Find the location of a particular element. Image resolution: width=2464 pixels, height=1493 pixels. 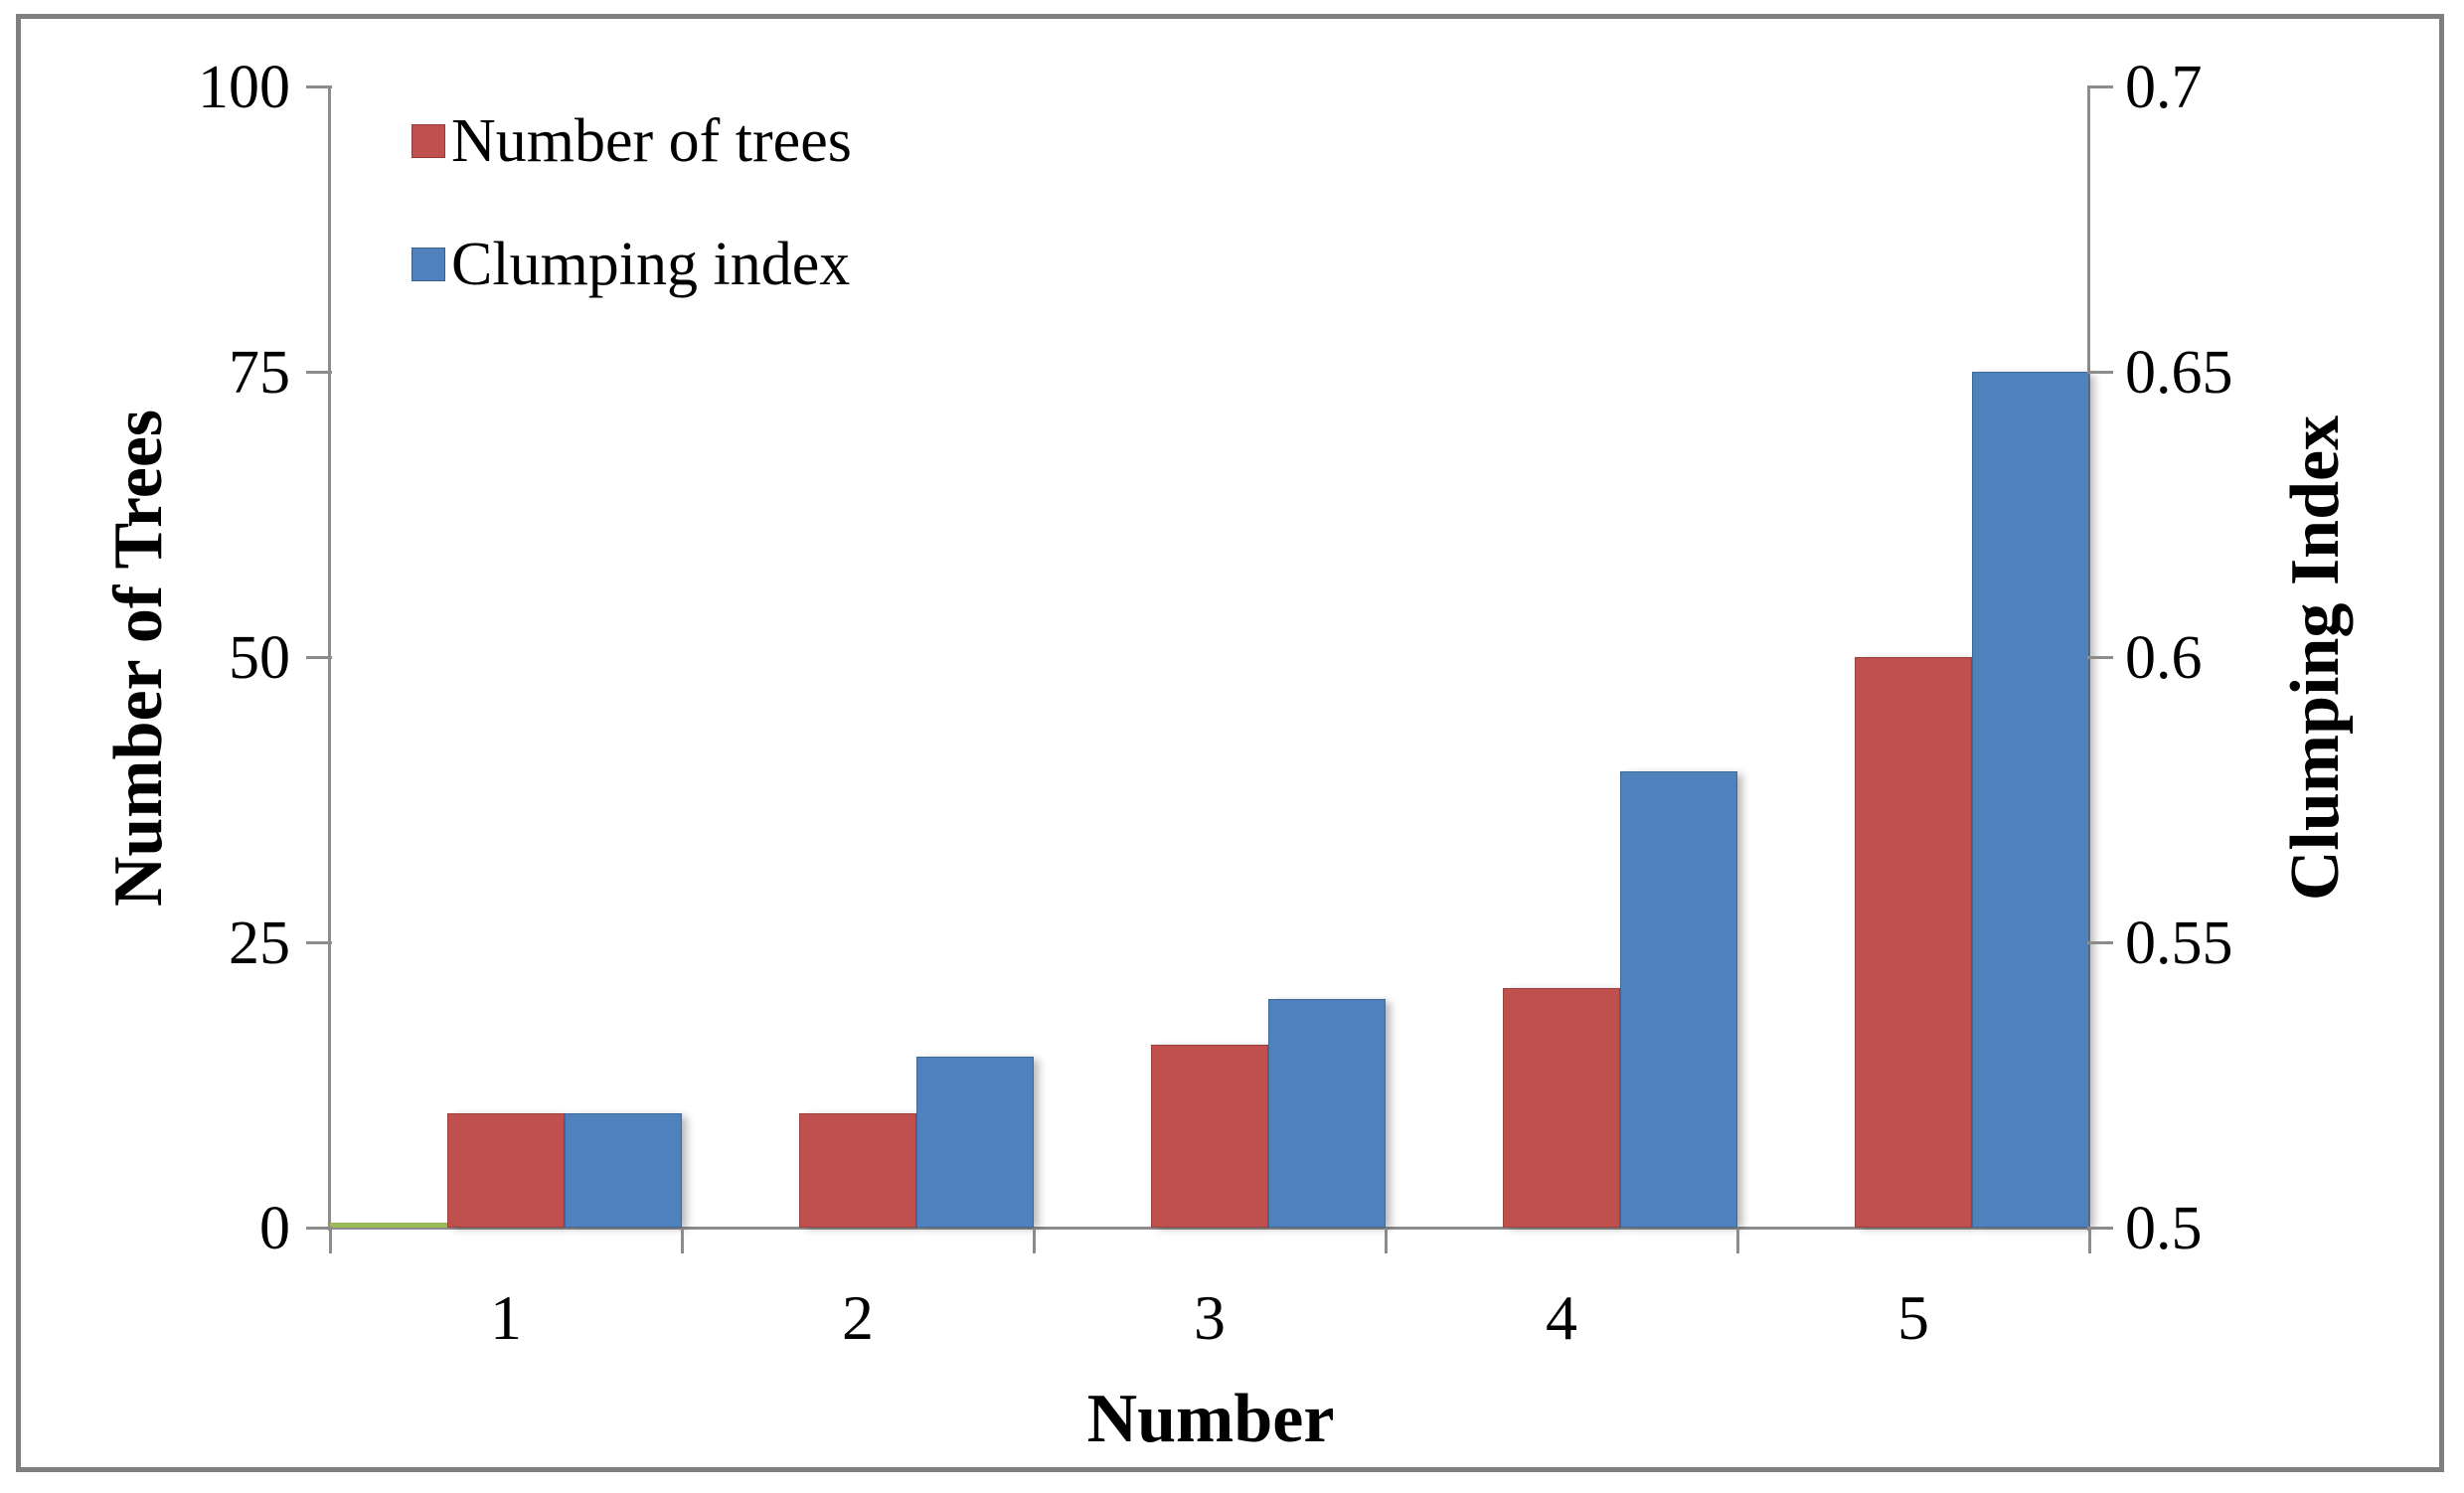

x-axis-tick-label: 1 is located at coordinates (506, 1317).